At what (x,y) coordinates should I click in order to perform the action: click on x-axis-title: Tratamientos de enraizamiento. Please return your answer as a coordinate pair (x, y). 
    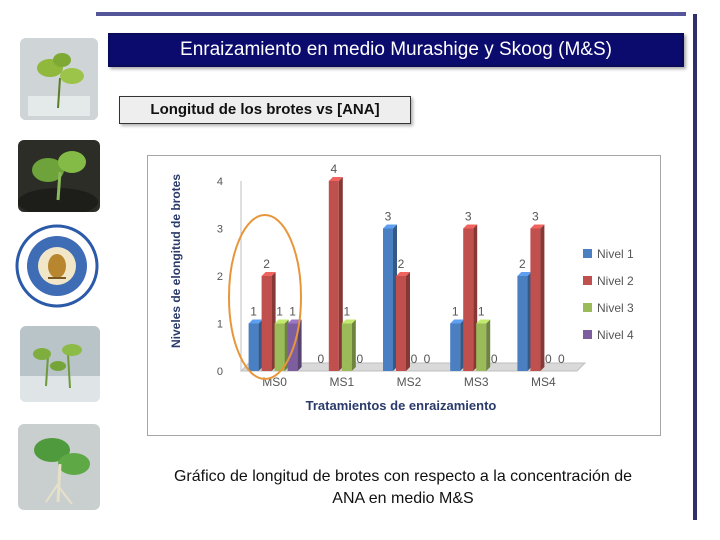
    Looking at the image, I should click on (401, 405).